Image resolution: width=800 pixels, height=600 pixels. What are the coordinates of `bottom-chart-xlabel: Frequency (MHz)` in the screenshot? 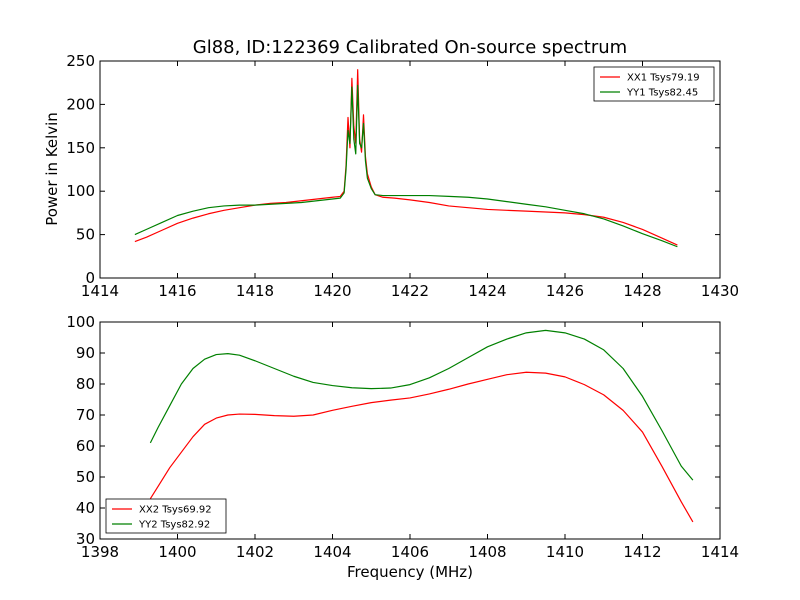 It's located at (410, 572).